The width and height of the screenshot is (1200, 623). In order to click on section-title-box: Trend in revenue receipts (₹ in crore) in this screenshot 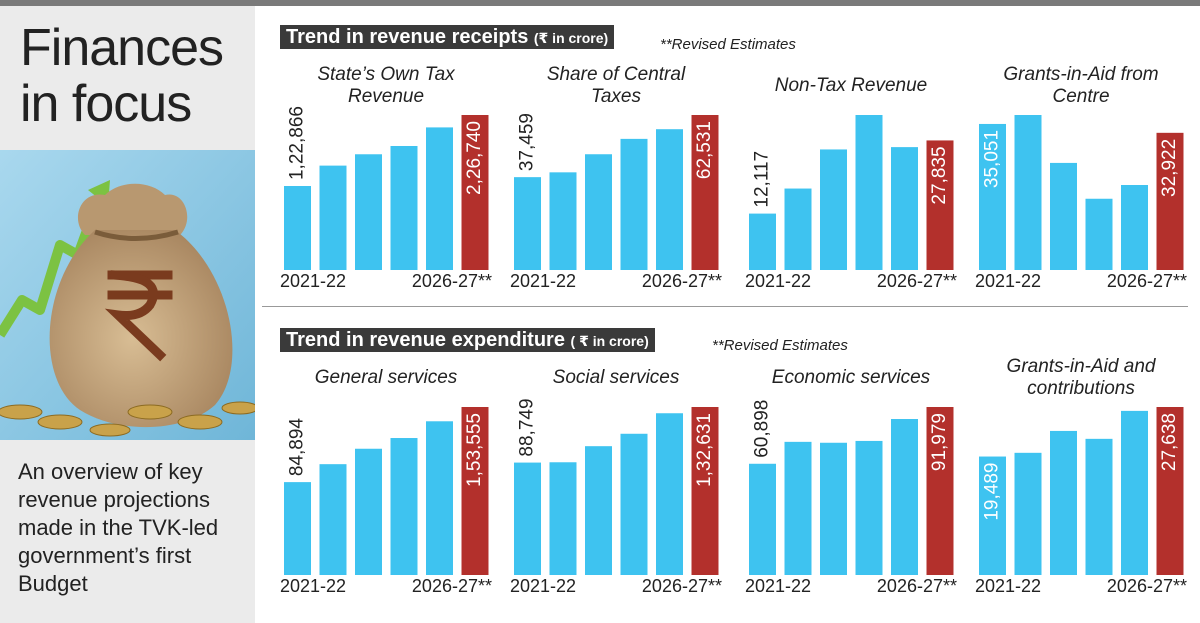, I will do `click(447, 37)`.